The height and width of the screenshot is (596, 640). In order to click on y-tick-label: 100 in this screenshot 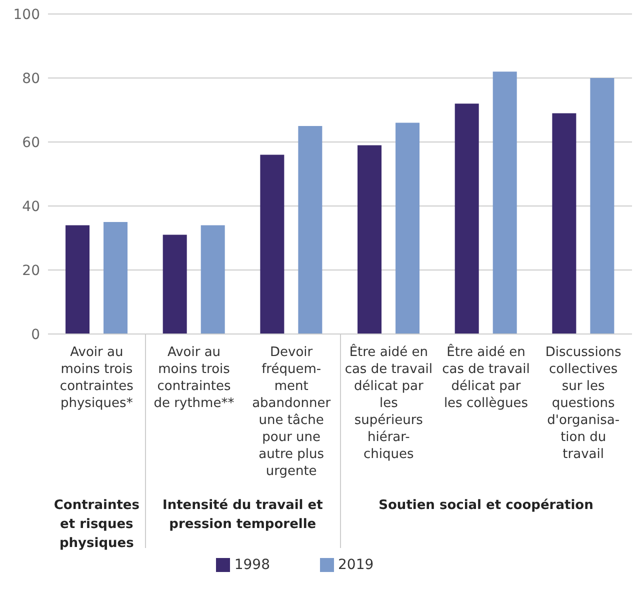, I will do `click(26, 14)`.